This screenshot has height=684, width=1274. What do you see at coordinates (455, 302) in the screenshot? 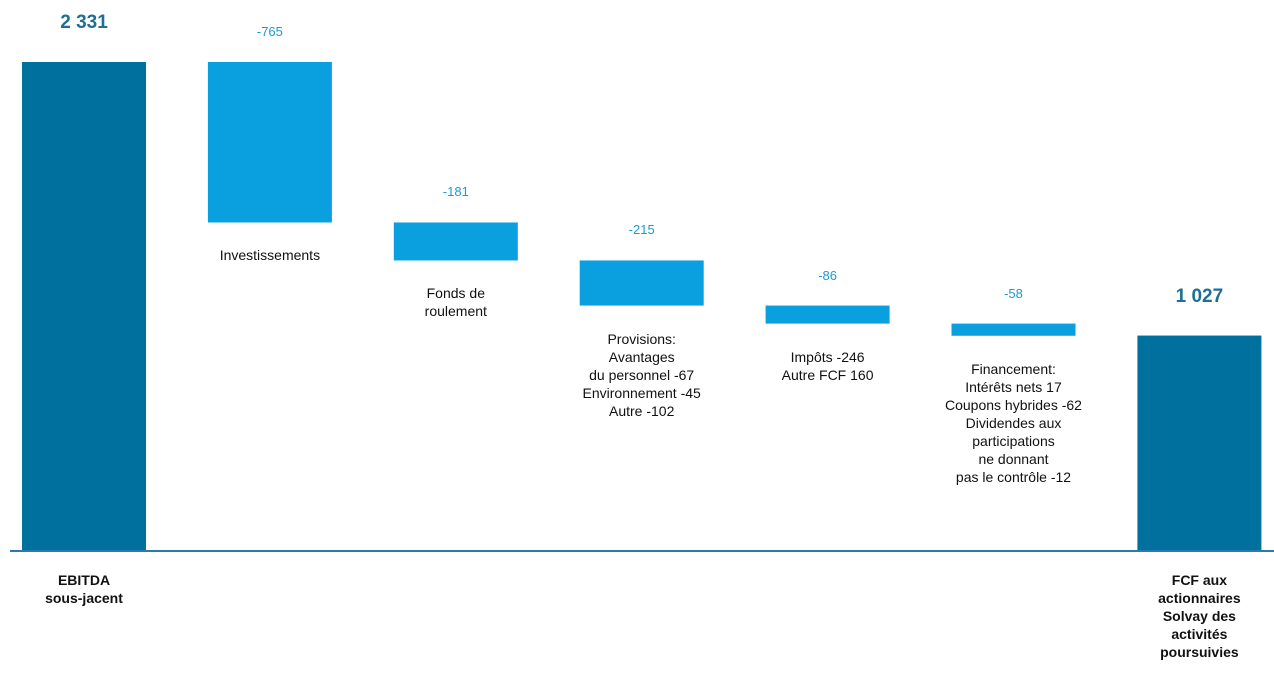
I see `category-label: Fonds de roulement` at bounding box center [455, 302].